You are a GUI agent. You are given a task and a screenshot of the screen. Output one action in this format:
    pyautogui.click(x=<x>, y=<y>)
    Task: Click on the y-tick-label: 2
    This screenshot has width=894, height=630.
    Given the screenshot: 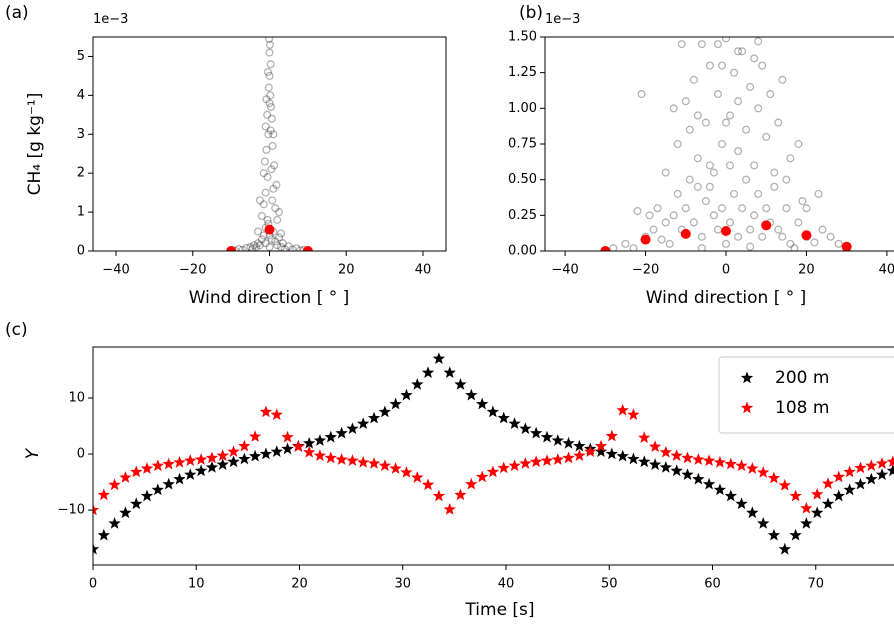 What is the action you would take?
    pyautogui.click(x=81, y=173)
    